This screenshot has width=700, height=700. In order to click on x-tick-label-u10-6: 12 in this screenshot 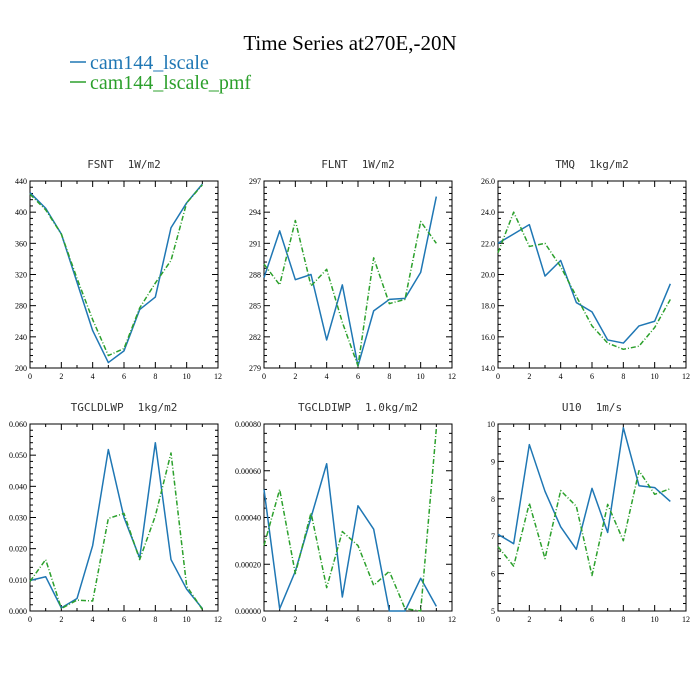, I will do `click(686, 619)`.